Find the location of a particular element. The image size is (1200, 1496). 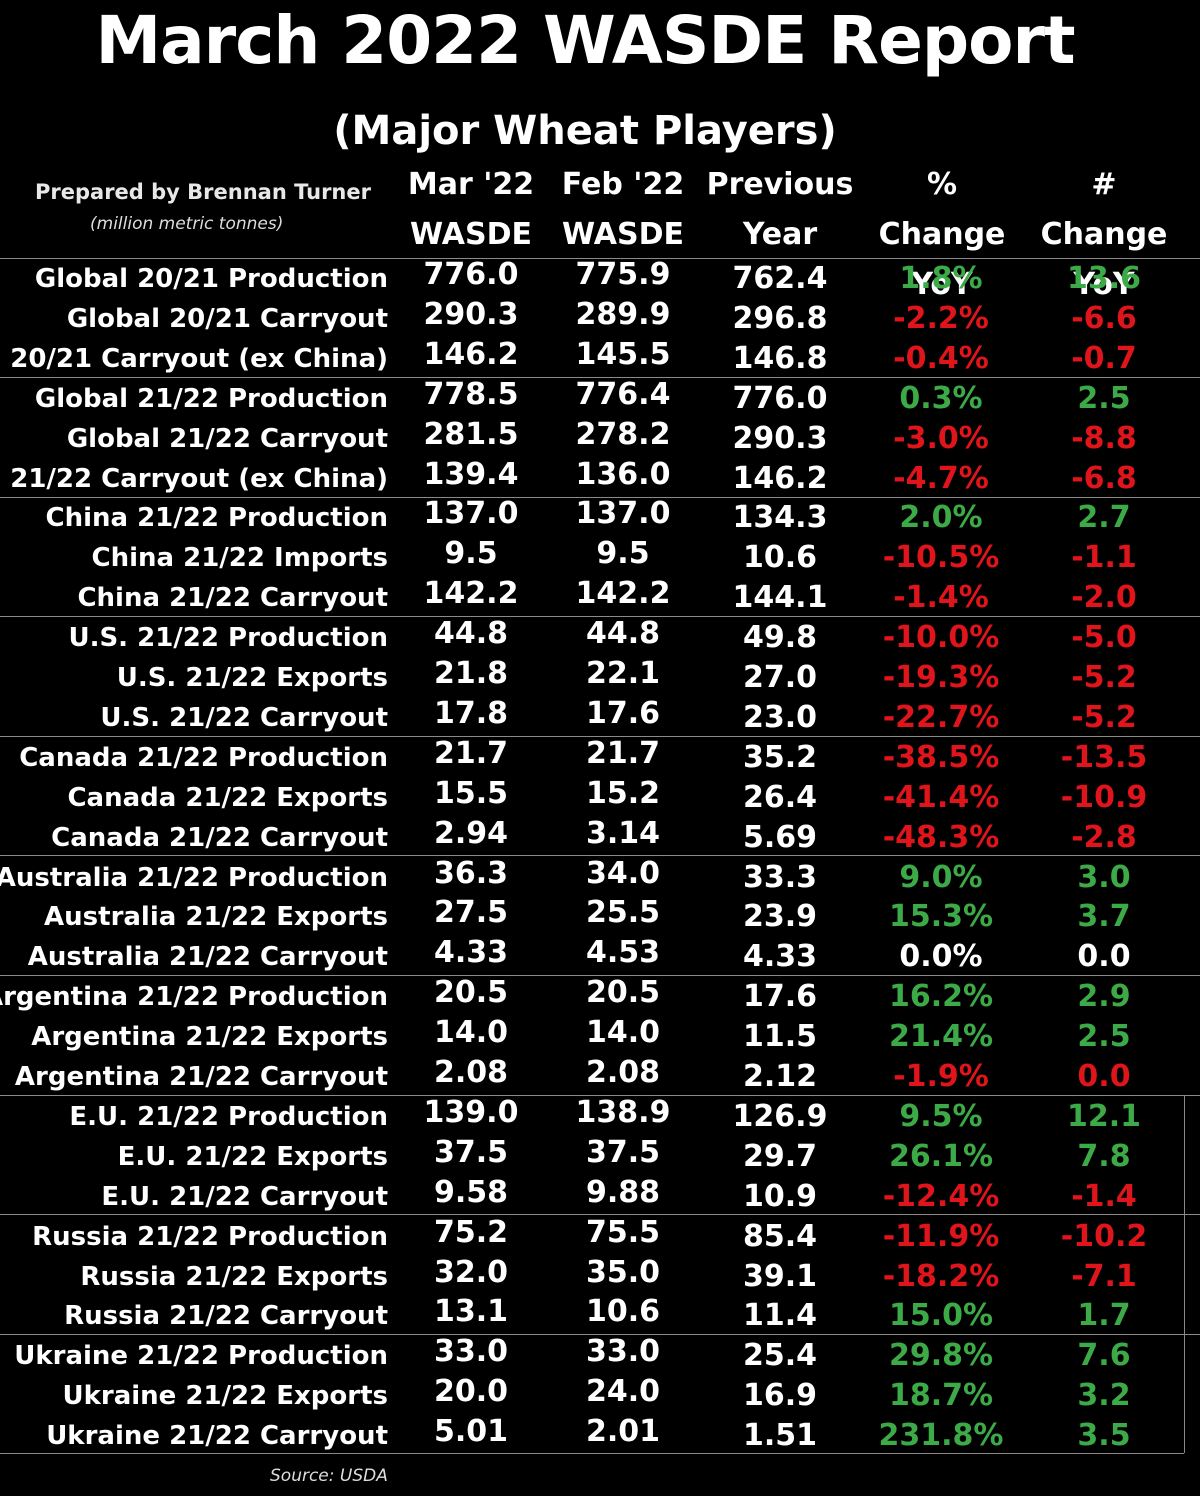

cell-pct-change: 18.7% is located at coordinates (941, 1396).